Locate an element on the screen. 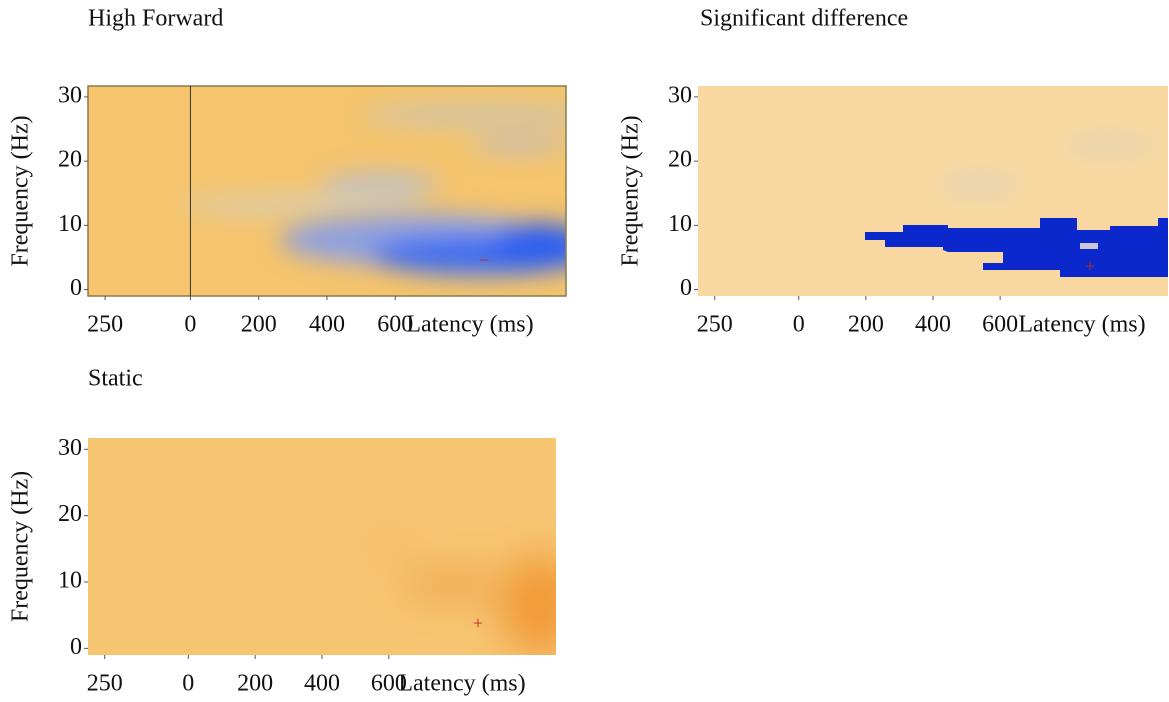  chart-title: High Forward is located at coordinates (155, 19).